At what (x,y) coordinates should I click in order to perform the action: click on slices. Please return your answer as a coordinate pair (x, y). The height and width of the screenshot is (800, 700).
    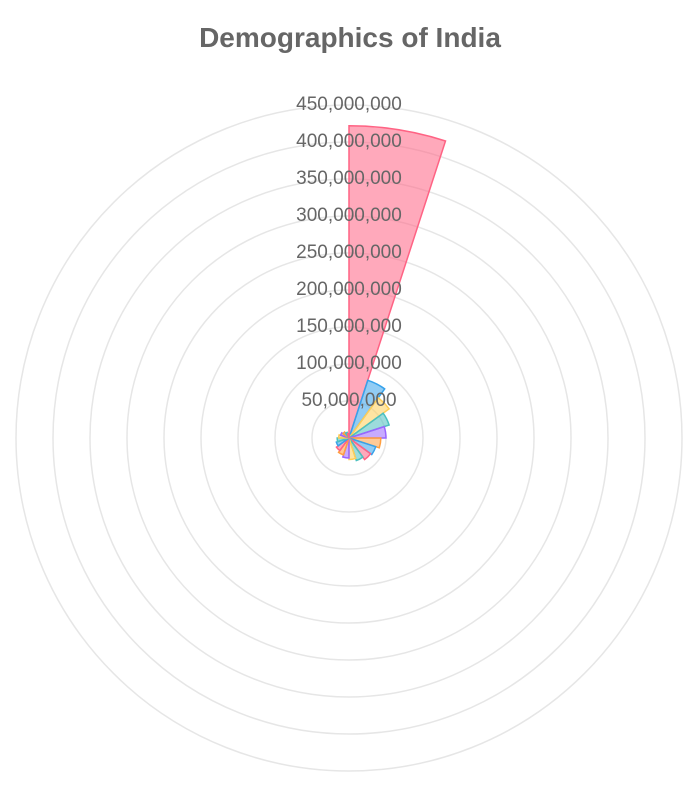
    Looking at the image, I should click on (391, 293).